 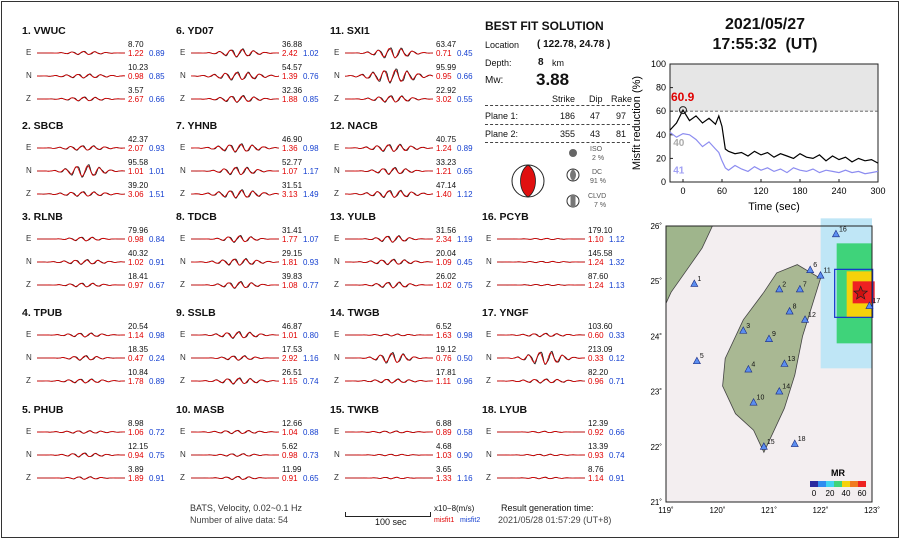 What do you see at coordinates (830, 493) in the screenshot?
I see `colorbar-tick-label: 20` at bounding box center [830, 493].